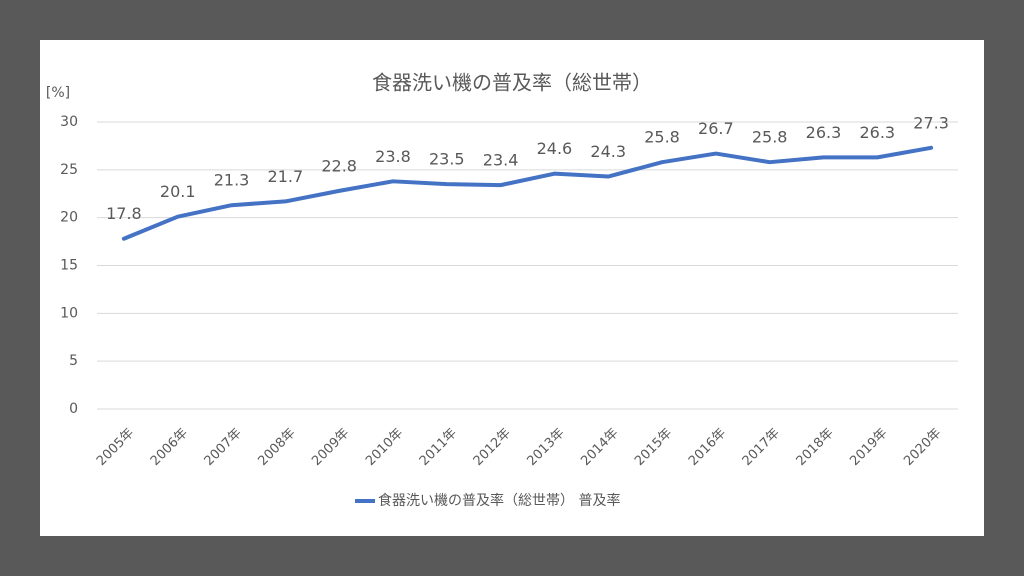 The image size is (1024, 576). Describe the element at coordinates (69, 266) in the screenshot. I see `y-tick-label: 15` at that location.